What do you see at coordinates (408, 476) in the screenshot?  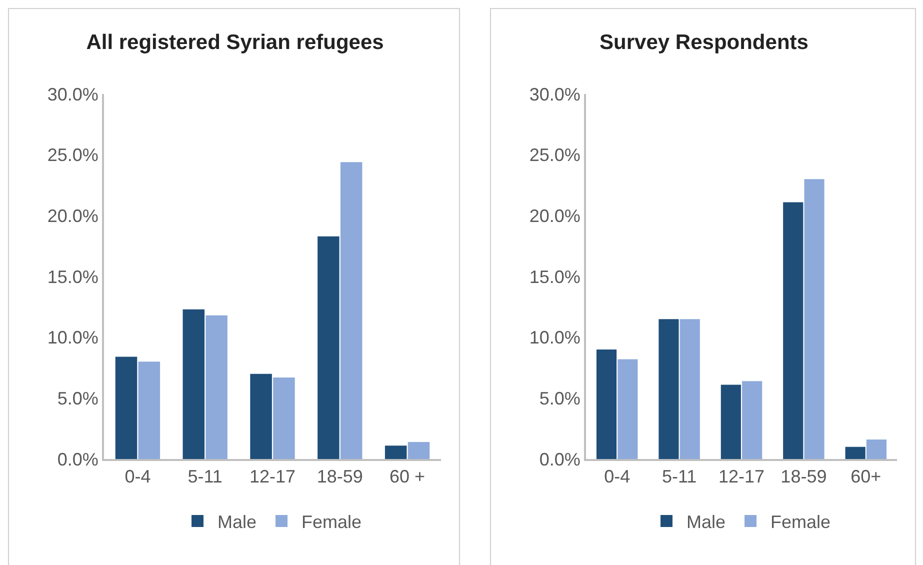 I see `x-tick-label: 60 +` at bounding box center [408, 476].